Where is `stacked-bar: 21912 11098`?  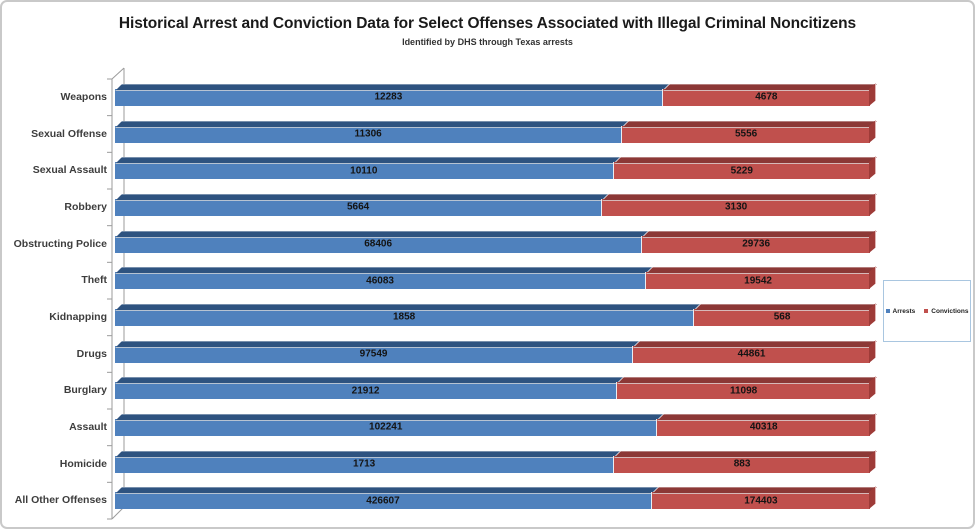 stacked-bar: 21912 11098 is located at coordinates (492, 391).